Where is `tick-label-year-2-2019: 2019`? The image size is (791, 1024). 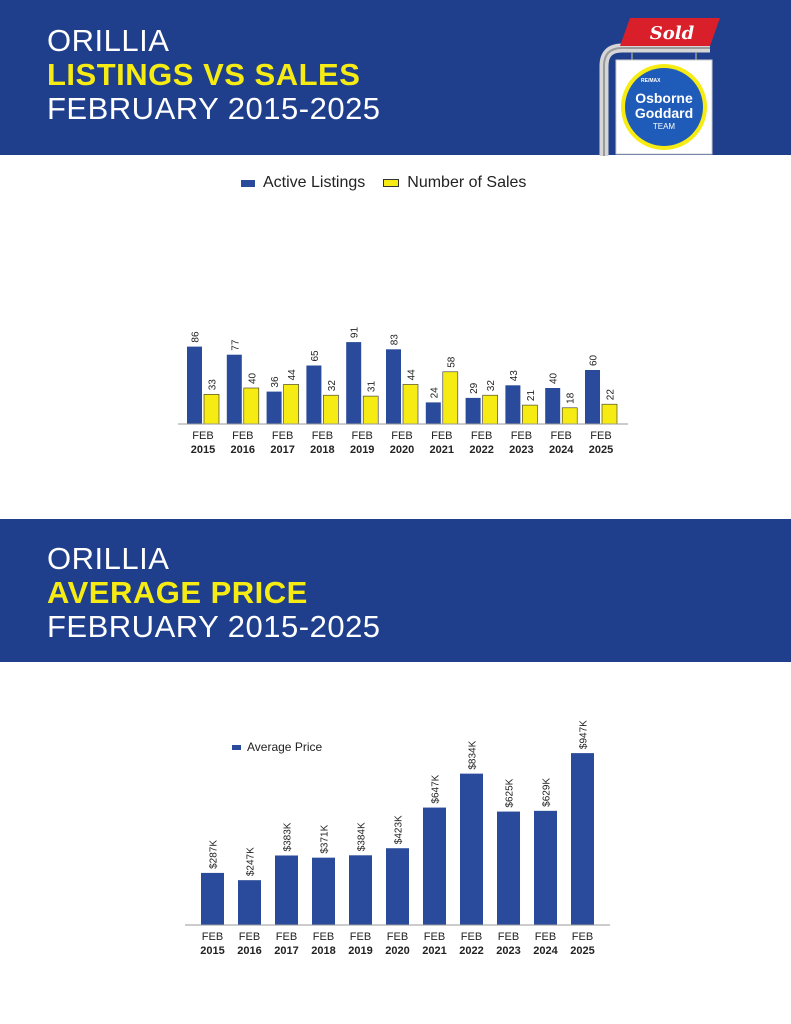 tick-label-year-2-2019: 2019 is located at coordinates (360, 951).